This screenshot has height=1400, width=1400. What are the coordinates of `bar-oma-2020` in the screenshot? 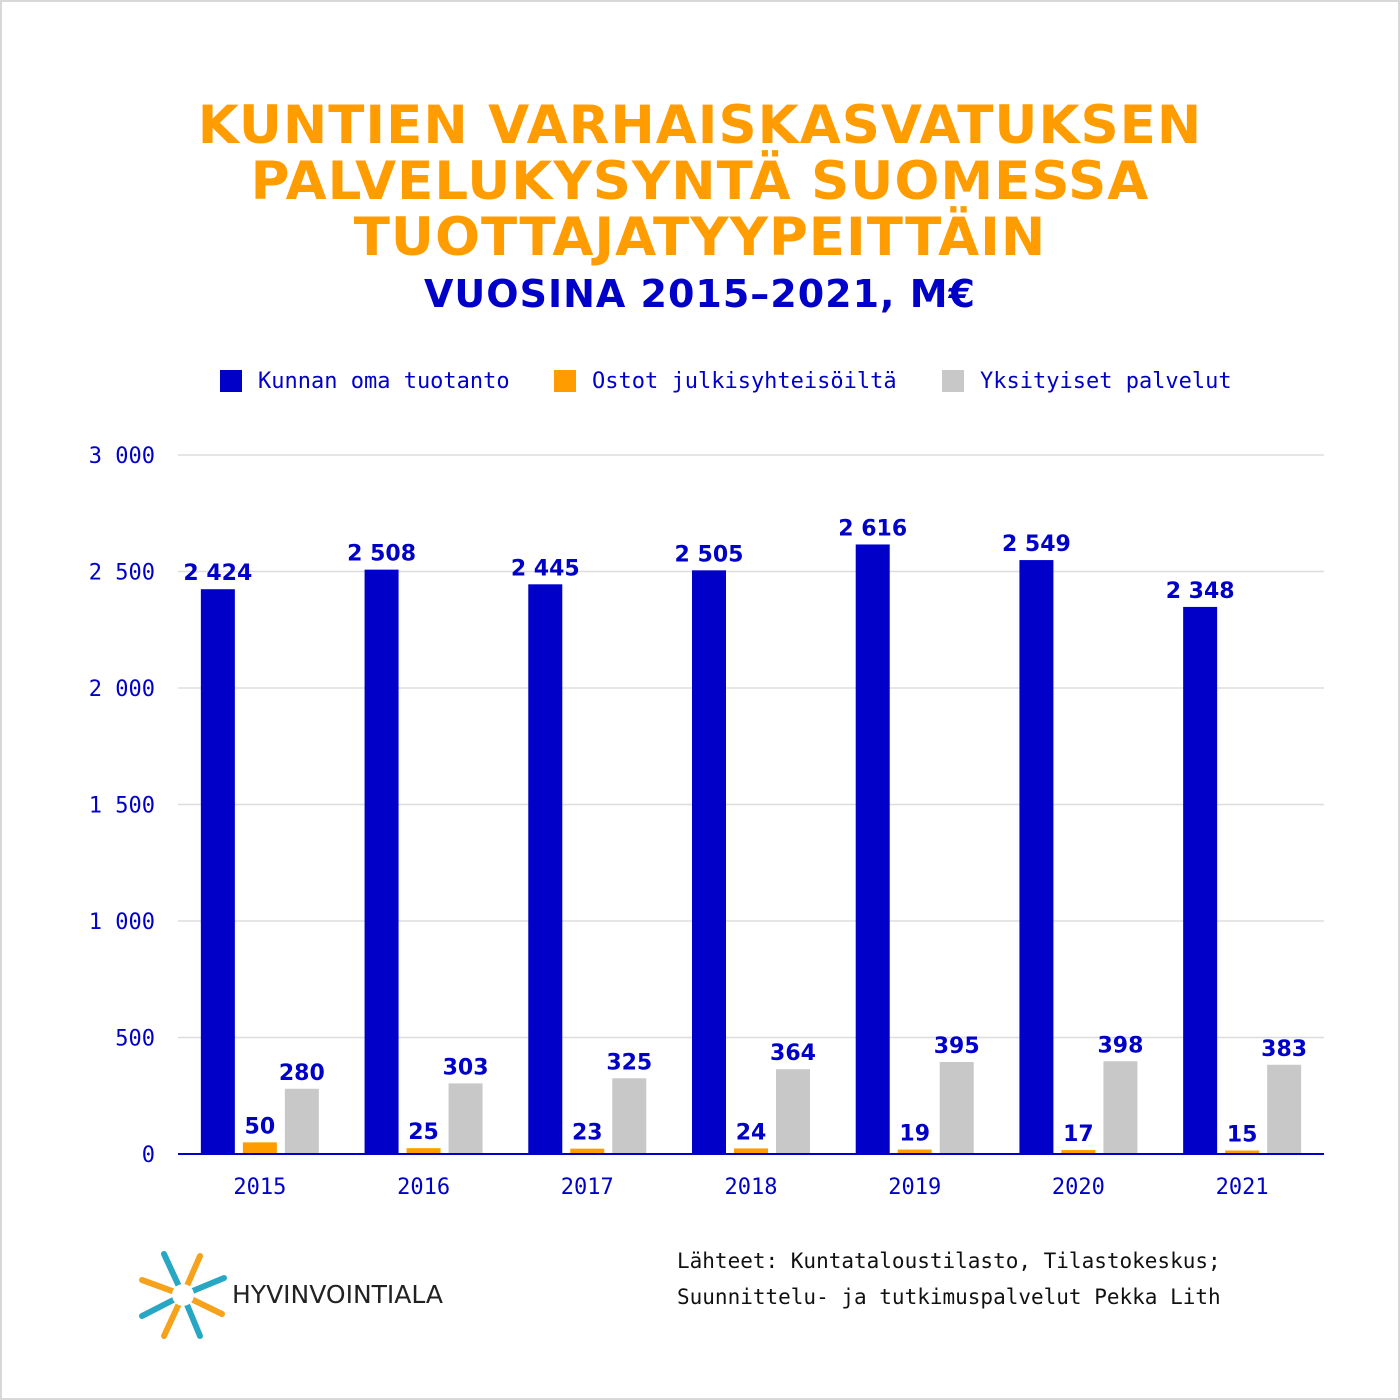 It's located at (1036, 857).